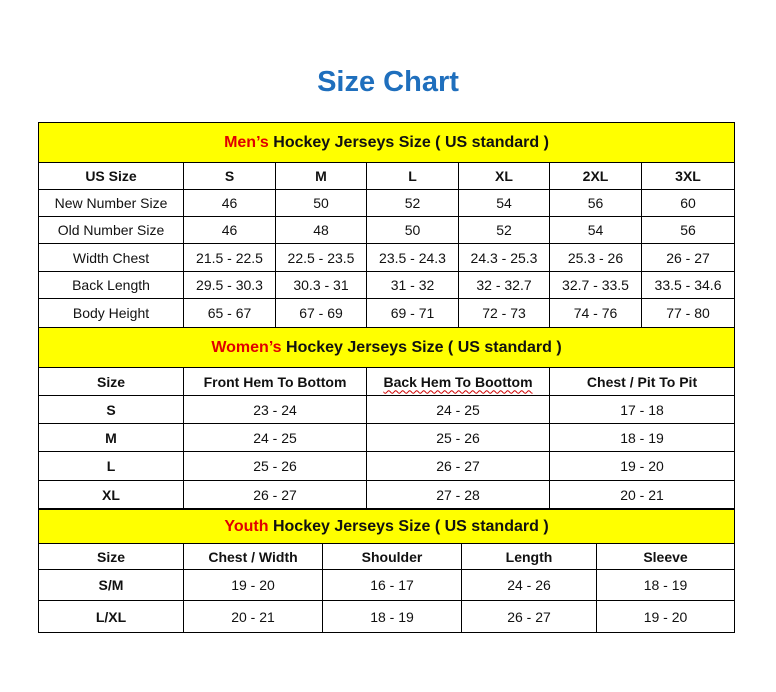 The image size is (776, 692). I want to click on table-cell: 23.5 - 24.3, so click(412, 257).